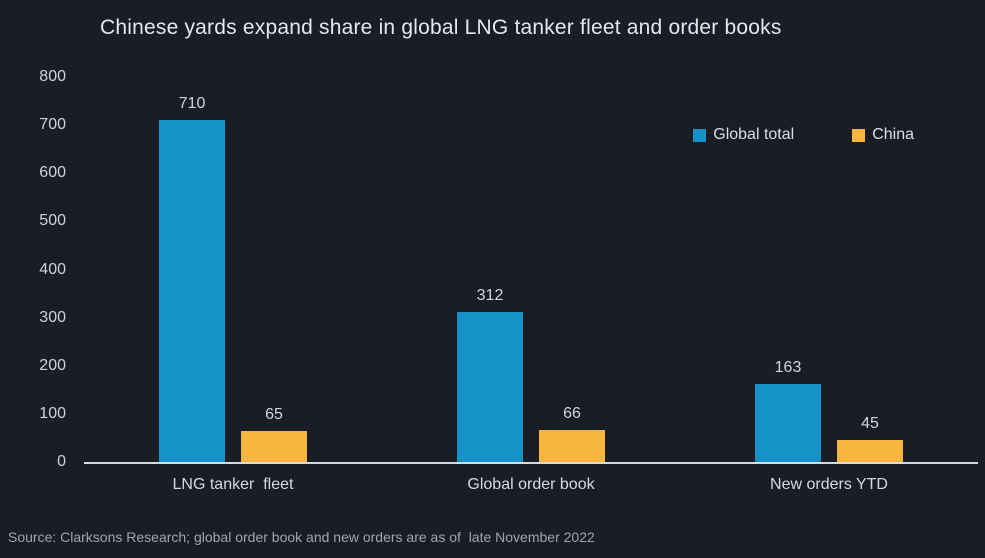 The height and width of the screenshot is (558, 985). What do you see at coordinates (52, 221) in the screenshot?
I see `y-tick-label: 500` at bounding box center [52, 221].